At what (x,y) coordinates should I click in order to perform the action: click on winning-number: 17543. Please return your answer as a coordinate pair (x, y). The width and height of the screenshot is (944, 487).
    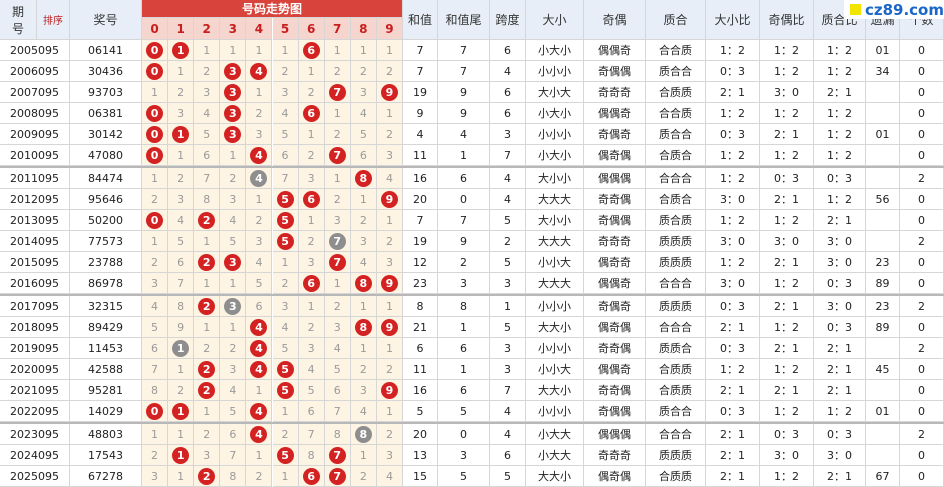
    Looking at the image, I should click on (106, 455).